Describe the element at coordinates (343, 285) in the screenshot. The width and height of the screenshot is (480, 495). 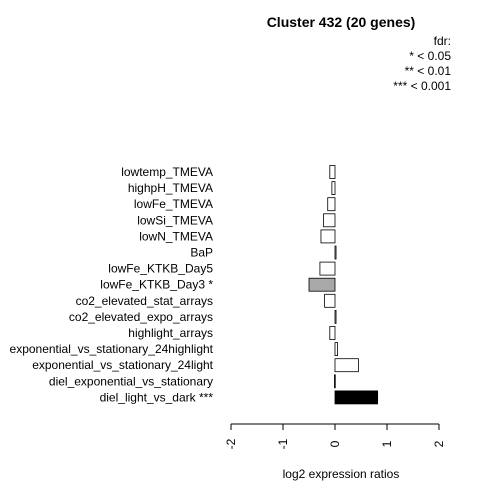
I see `bars` at that location.